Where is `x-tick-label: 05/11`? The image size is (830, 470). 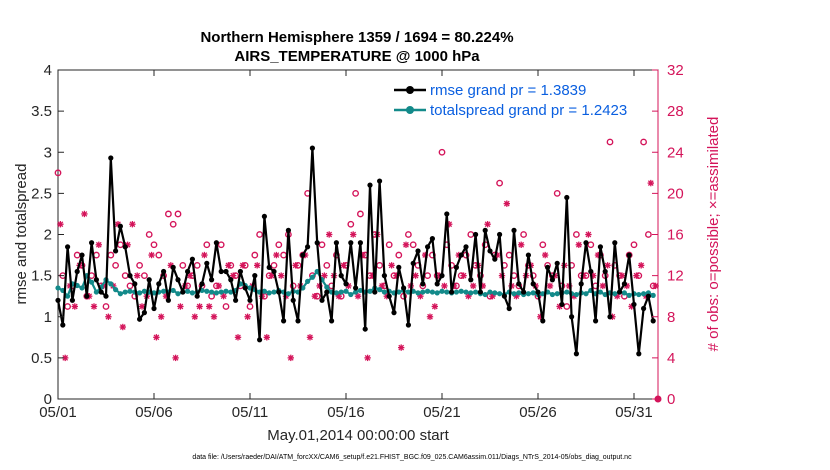 x-tick-label: 05/11 is located at coordinates (250, 412).